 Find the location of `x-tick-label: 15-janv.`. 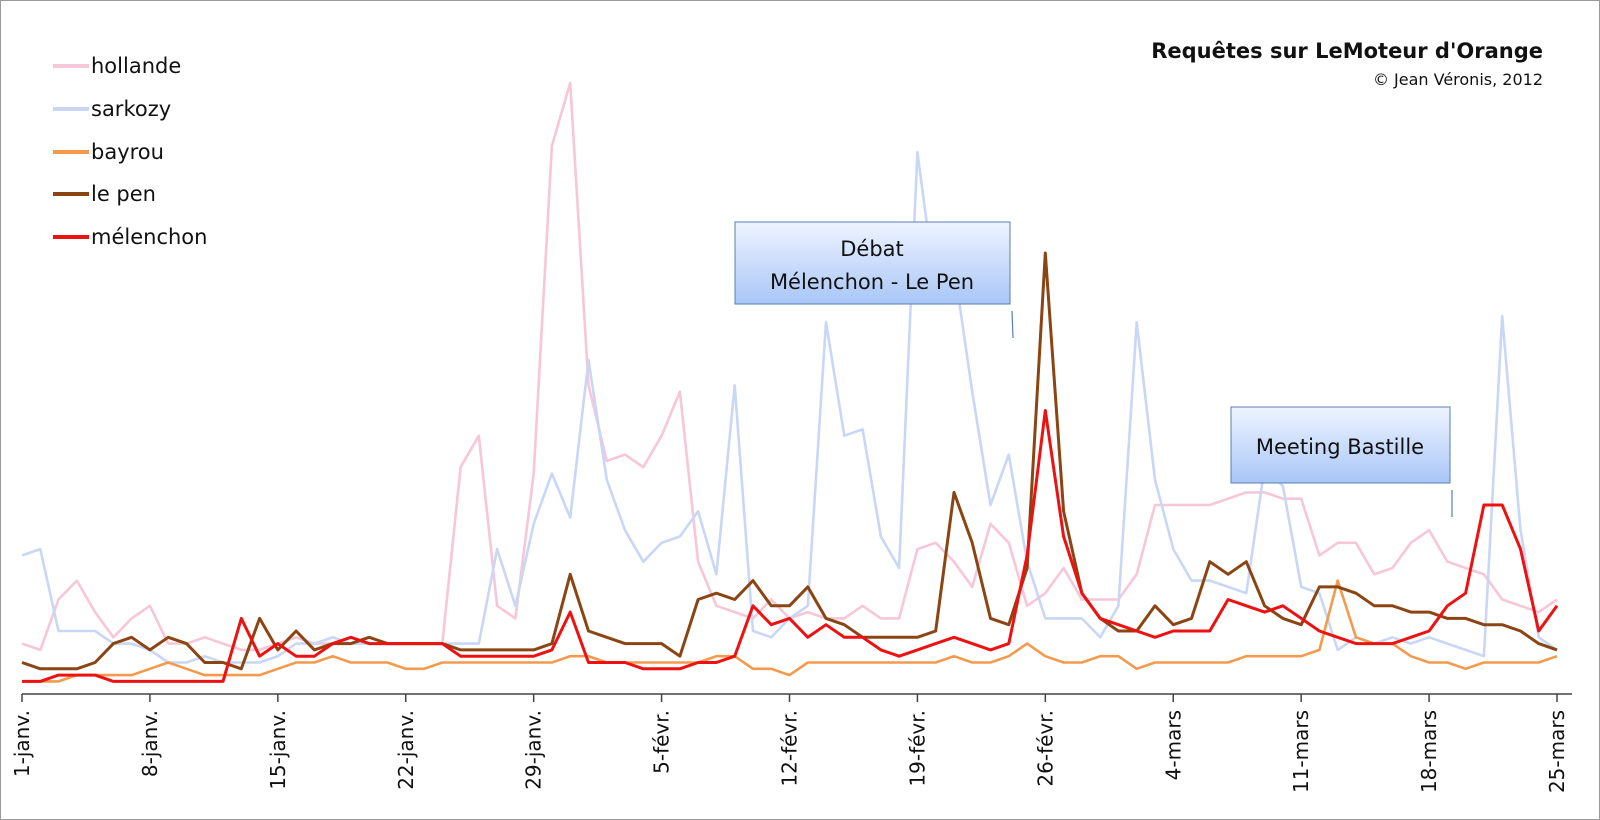

x-tick-label: 15-janv. is located at coordinates (278, 750).